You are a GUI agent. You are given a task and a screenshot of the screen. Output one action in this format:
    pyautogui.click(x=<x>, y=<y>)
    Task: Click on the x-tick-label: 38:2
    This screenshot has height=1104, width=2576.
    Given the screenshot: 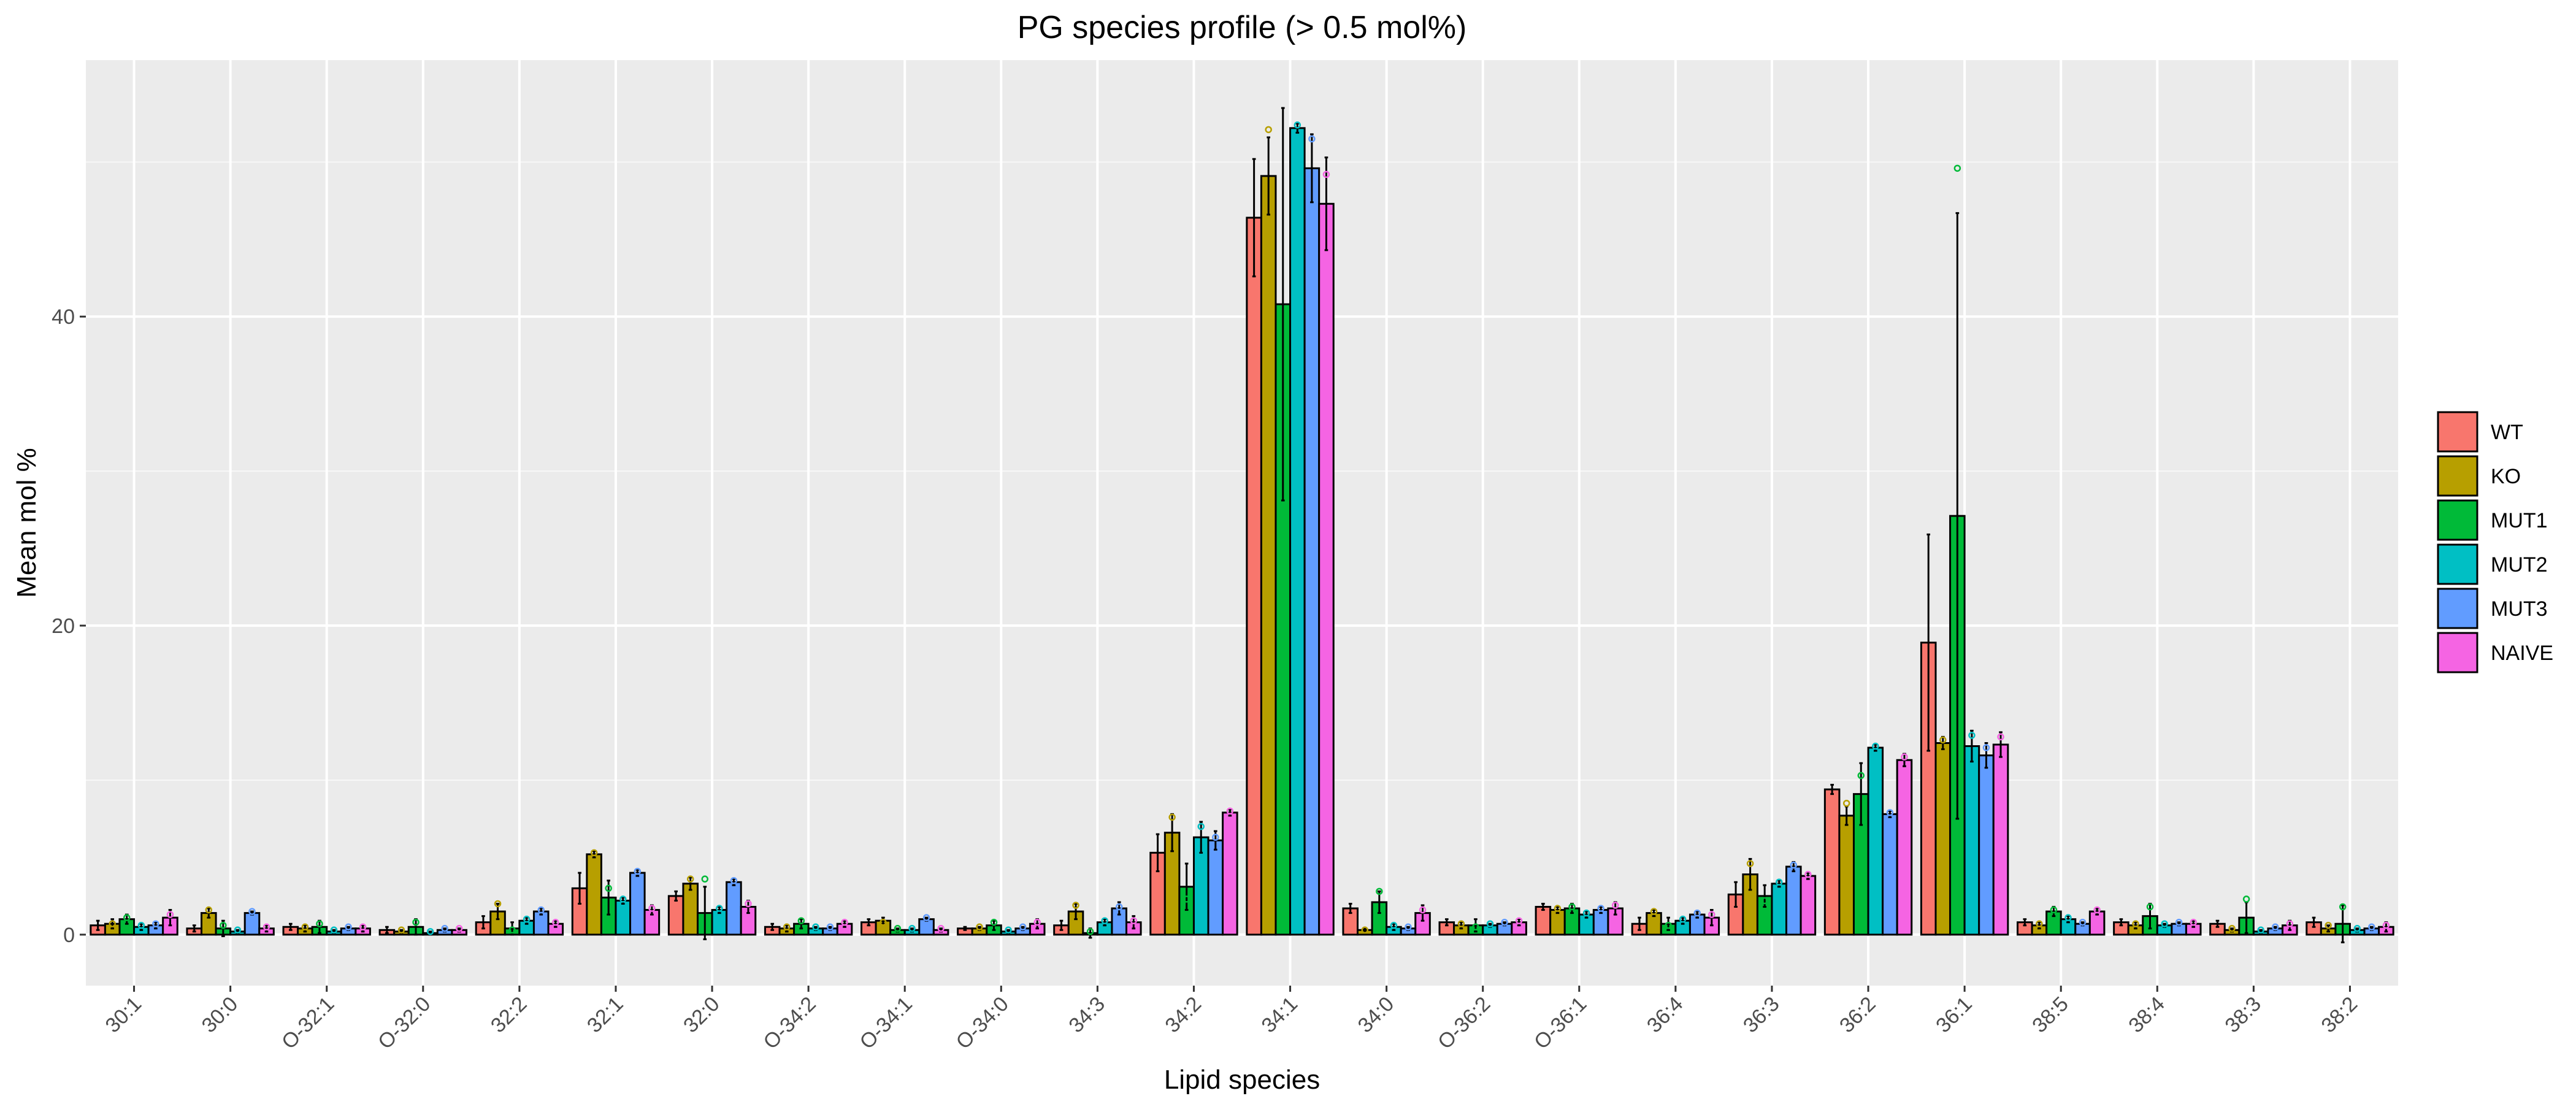 What is the action you would take?
    pyautogui.click(x=2339, y=1015)
    